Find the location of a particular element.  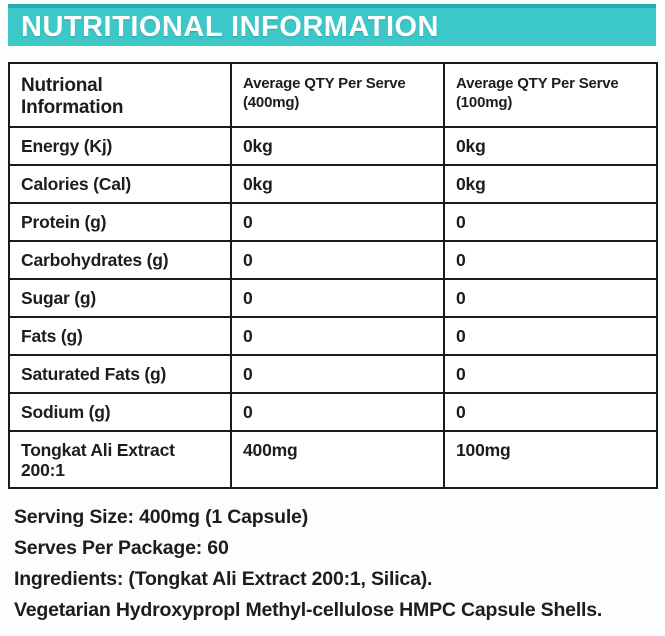

row-label: Fats (g) is located at coordinates (120, 336).